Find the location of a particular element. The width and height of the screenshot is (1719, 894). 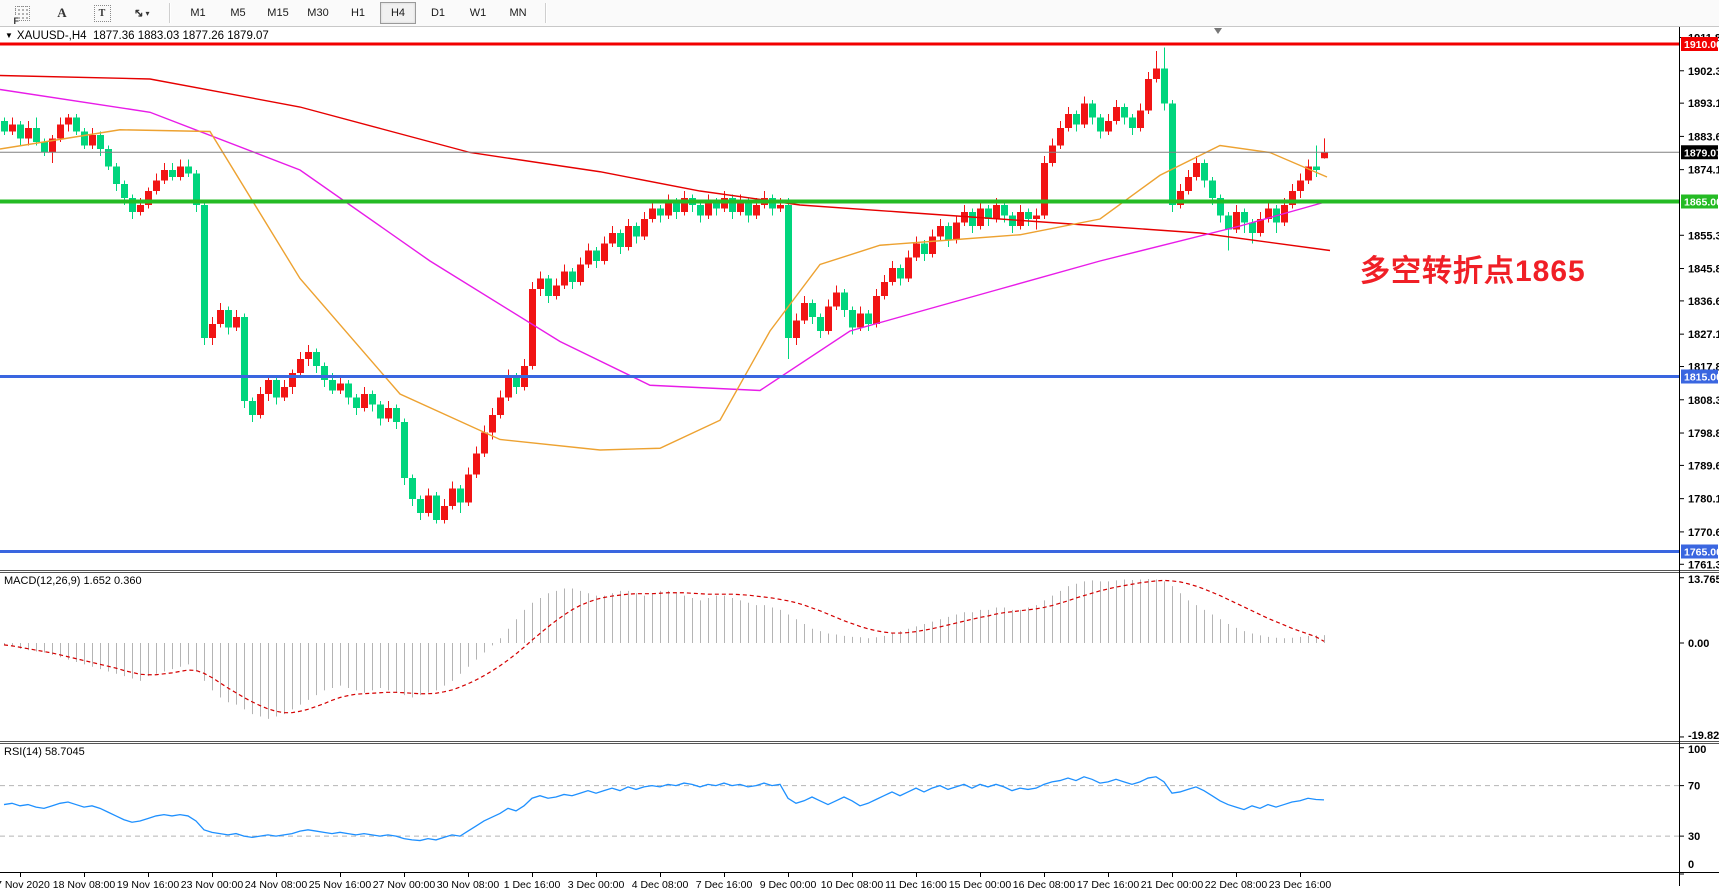

time-tick-label: 27 Nov 00:00 is located at coordinates (404, 885).